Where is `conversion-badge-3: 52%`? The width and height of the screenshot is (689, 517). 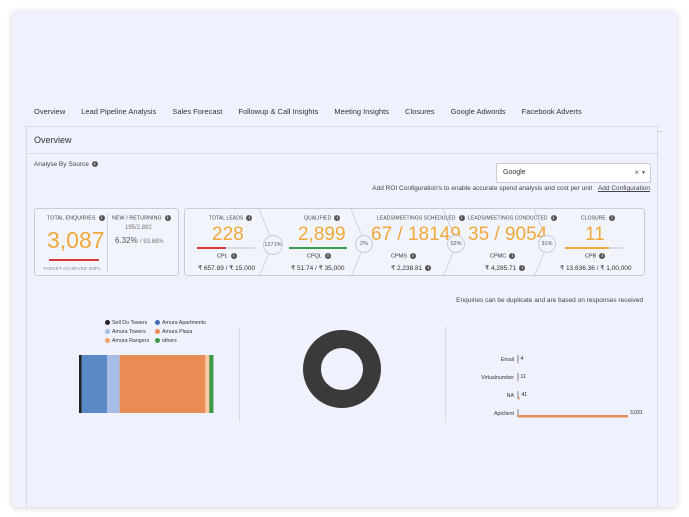 conversion-badge-3: 52% is located at coordinates (456, 244).